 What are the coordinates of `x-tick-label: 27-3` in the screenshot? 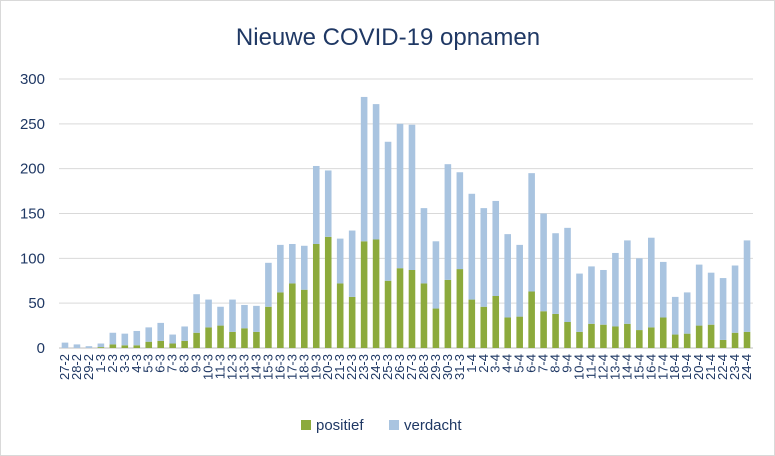 It's located at (411, 367).